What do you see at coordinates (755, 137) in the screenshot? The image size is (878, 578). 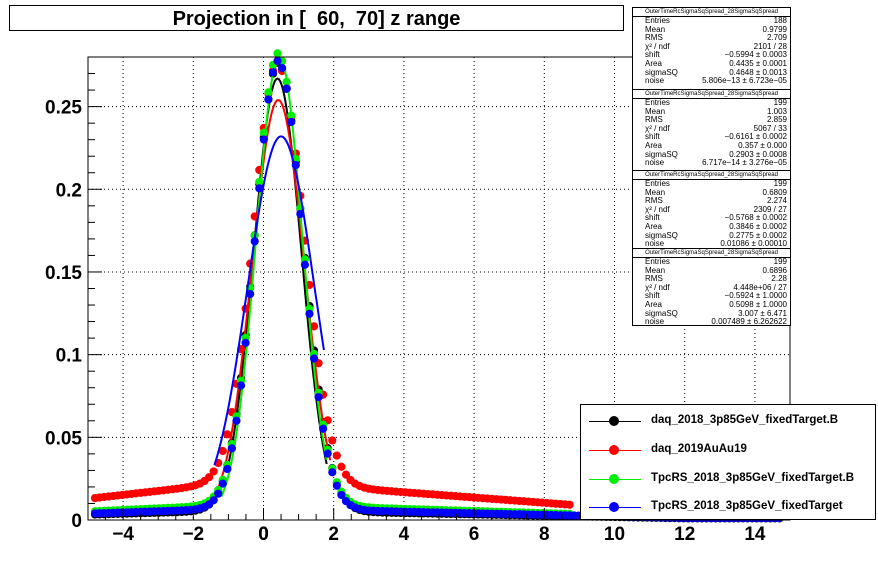 I see `stats-value: −0.6161 ± 0.0002` at bounding box center [755, 137].